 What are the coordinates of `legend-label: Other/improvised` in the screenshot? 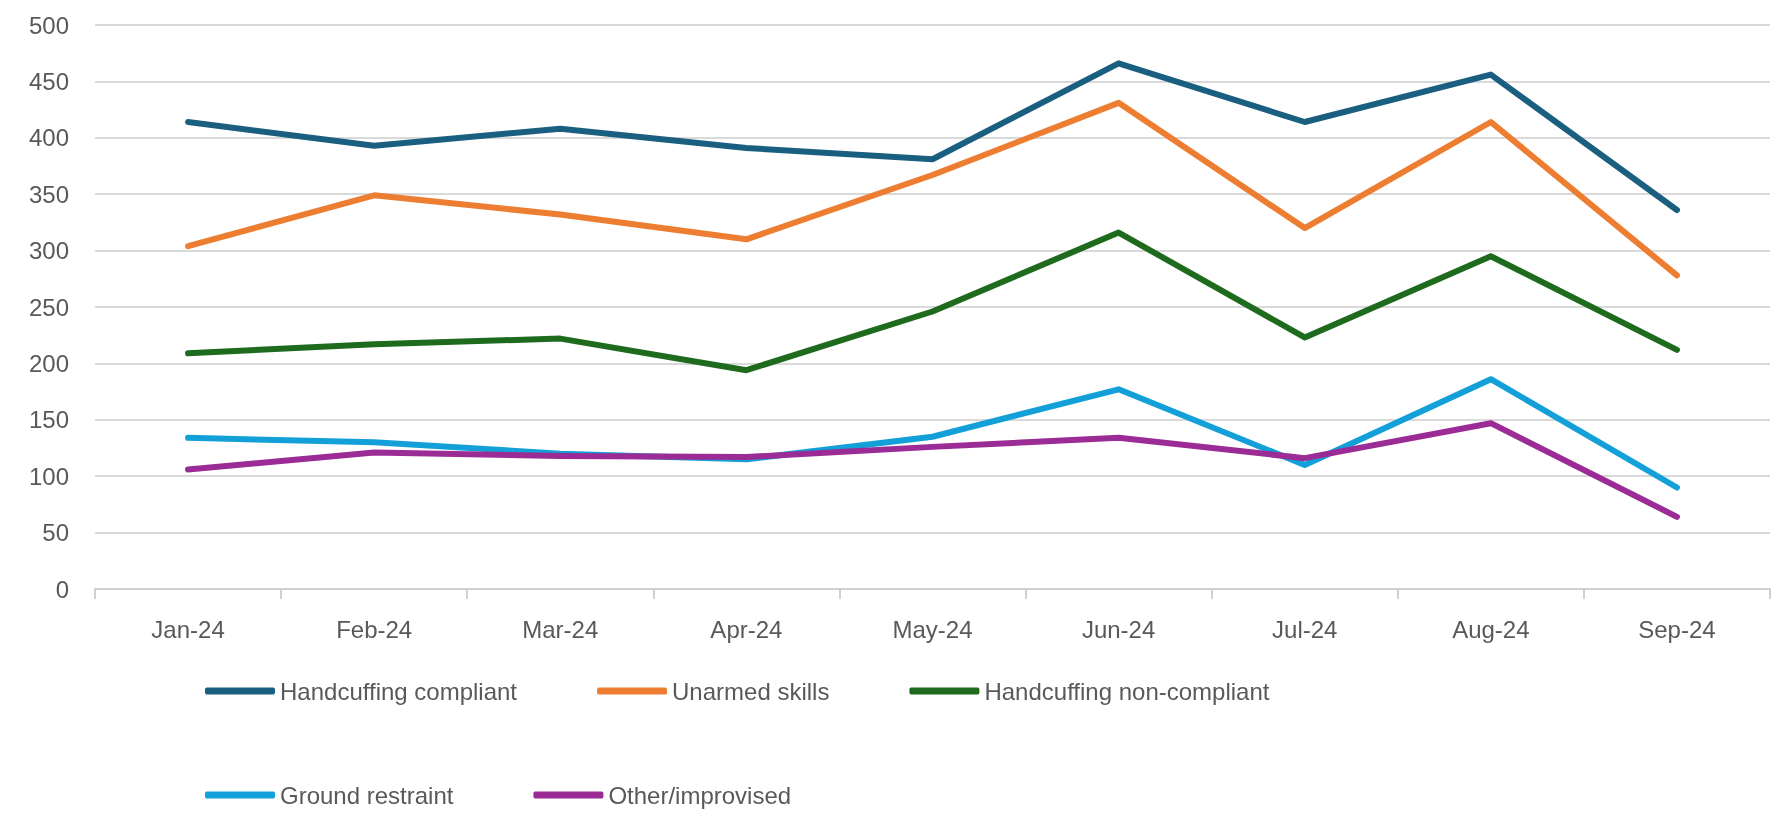 It's located at (700, 795).